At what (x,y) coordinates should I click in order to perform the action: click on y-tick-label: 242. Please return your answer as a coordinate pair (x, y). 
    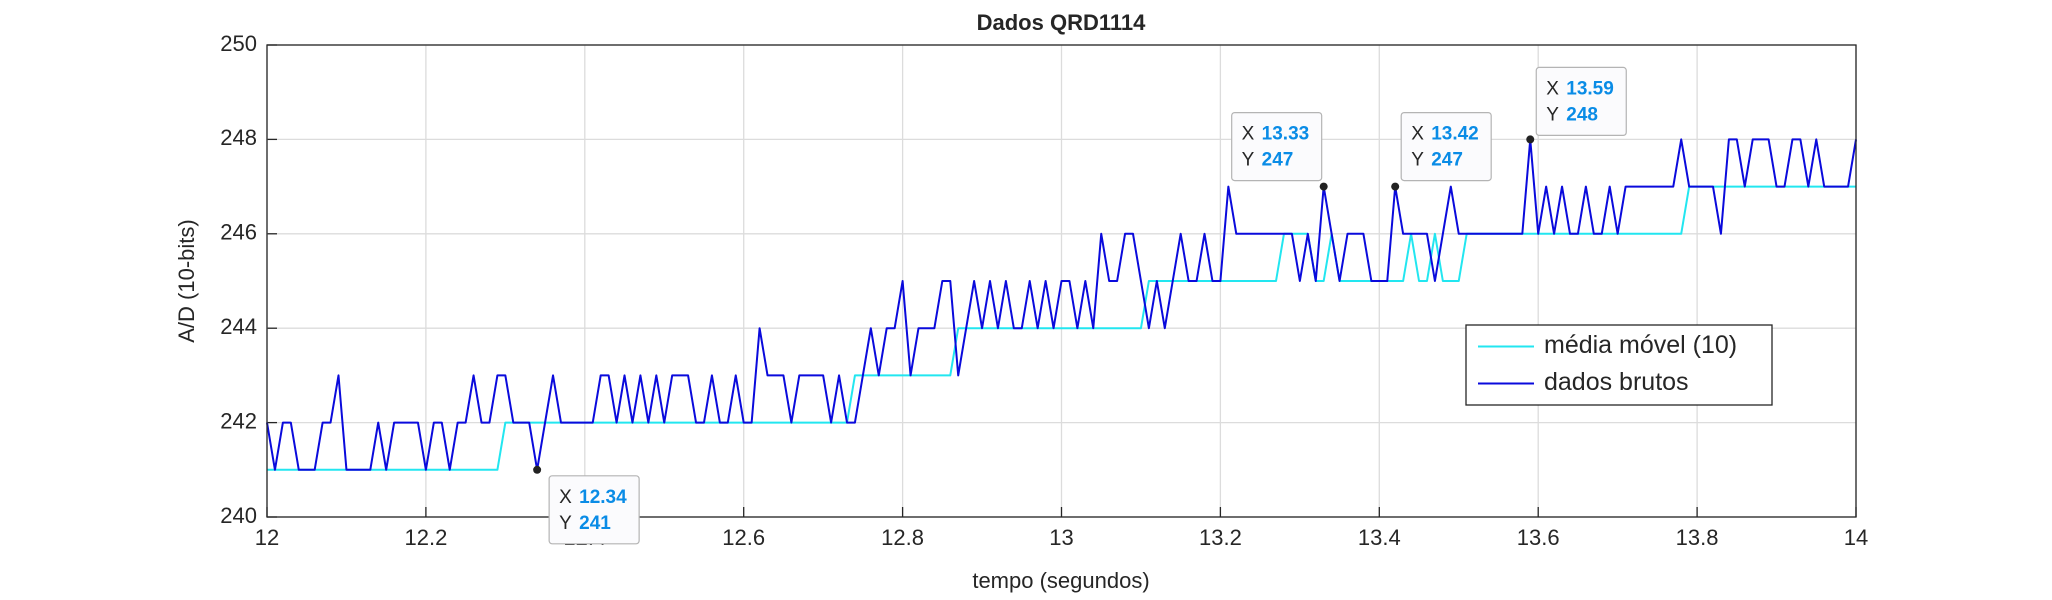
    Looking at the image, I should click on (238, 420).